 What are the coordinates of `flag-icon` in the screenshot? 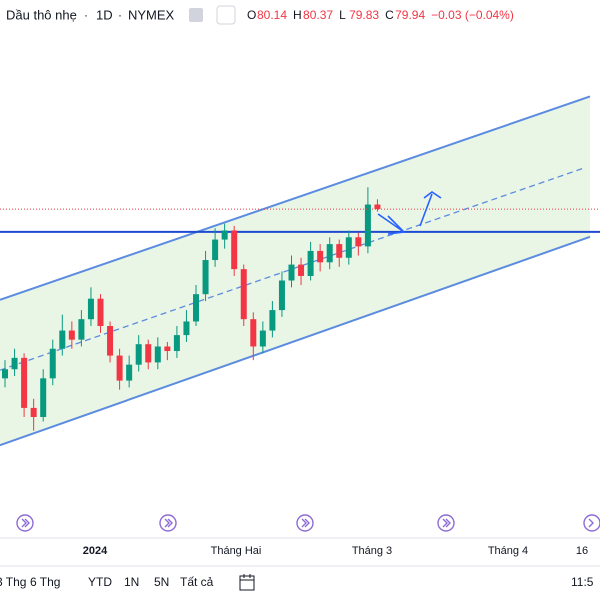 It's located at (226, 15).